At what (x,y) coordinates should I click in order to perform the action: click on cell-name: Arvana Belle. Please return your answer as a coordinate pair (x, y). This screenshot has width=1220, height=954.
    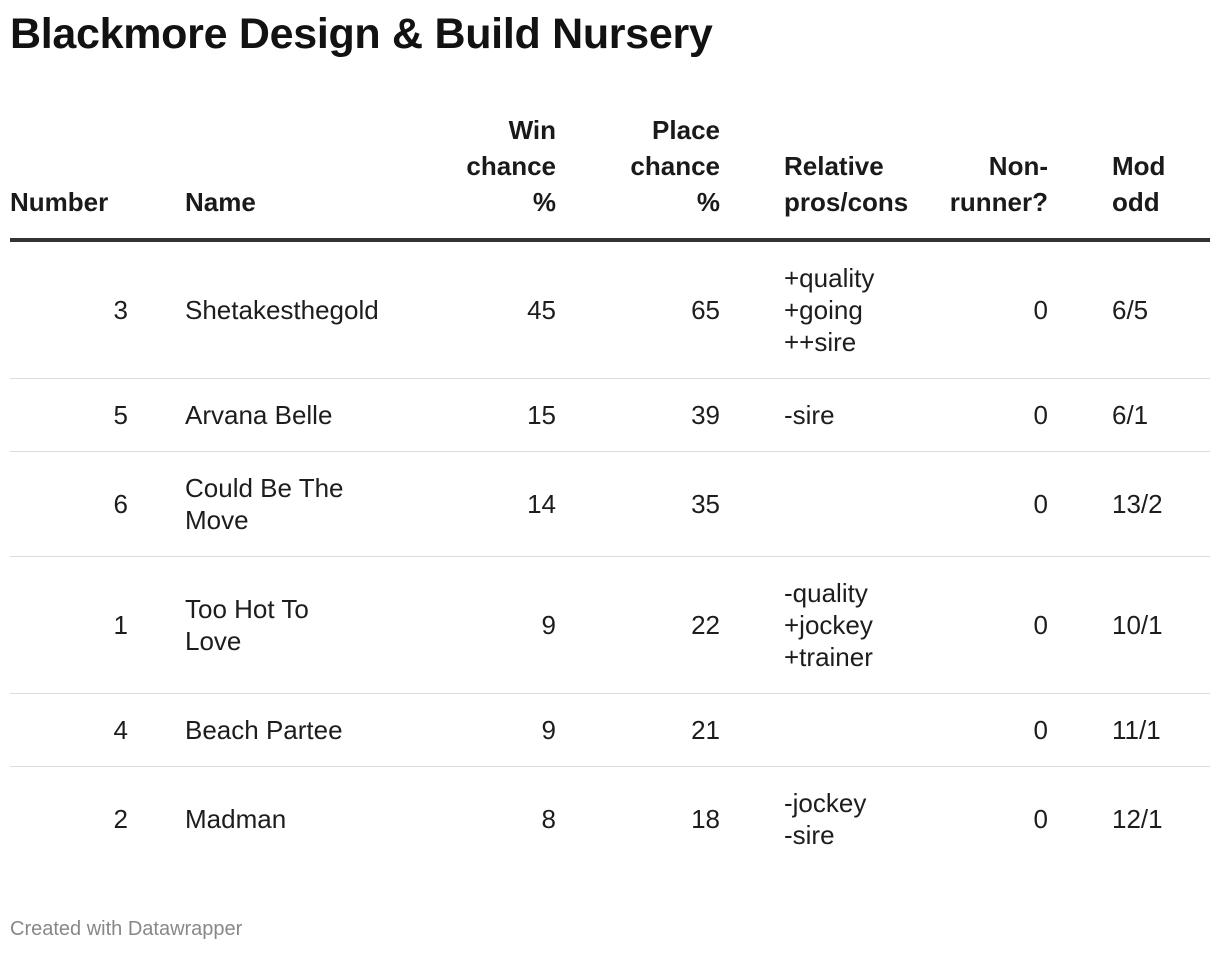
    Looking at the image, I should click on (255, 415).